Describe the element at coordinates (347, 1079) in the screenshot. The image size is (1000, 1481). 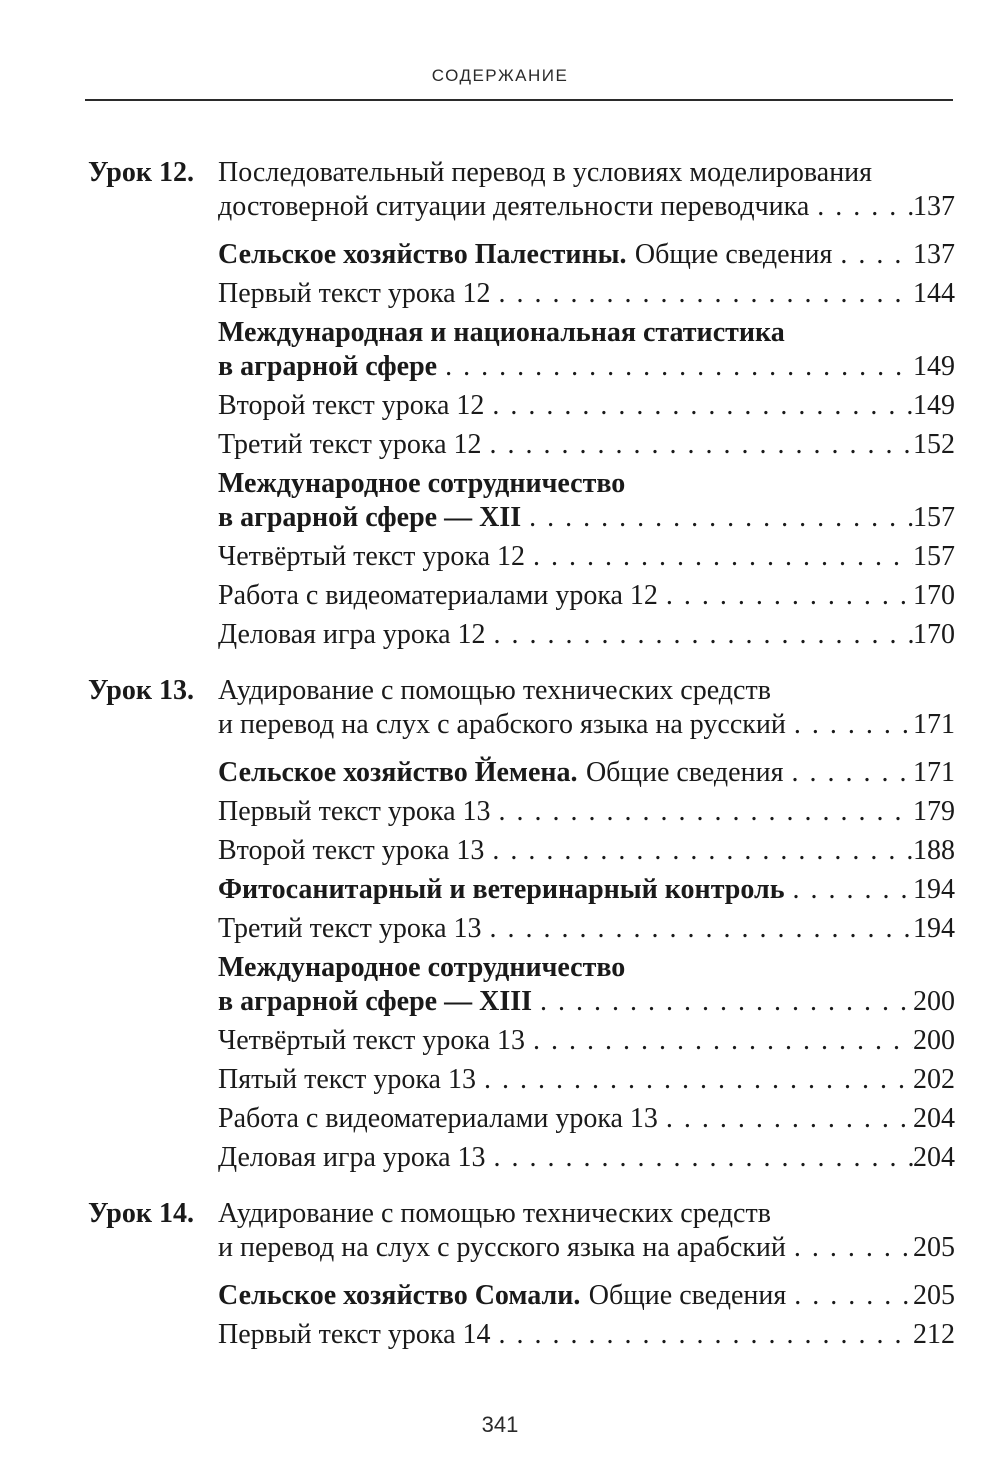
I see `entry-text: Пятый текст урока 13` at that location.